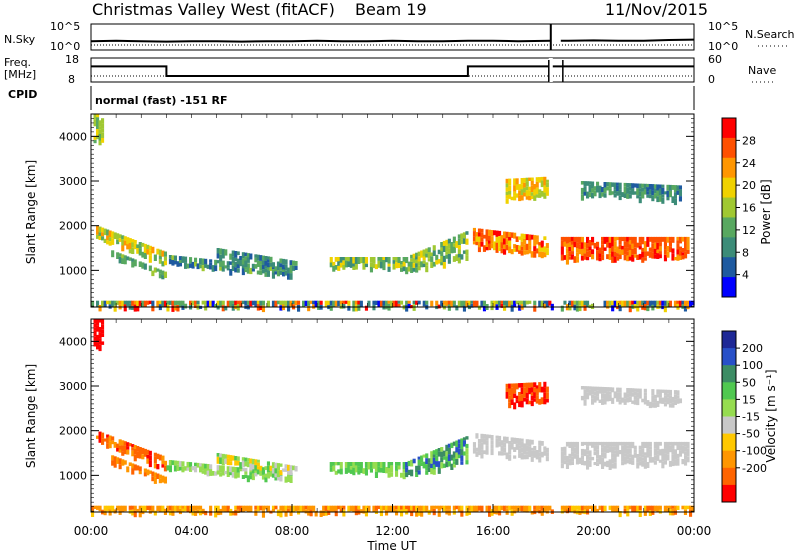 This screenshot has width=800, height=554. What do you see at coordinates (749, 399) in the screenshot?
I see `colorbar-tick-label: 15` at bounding box center [749, 399].